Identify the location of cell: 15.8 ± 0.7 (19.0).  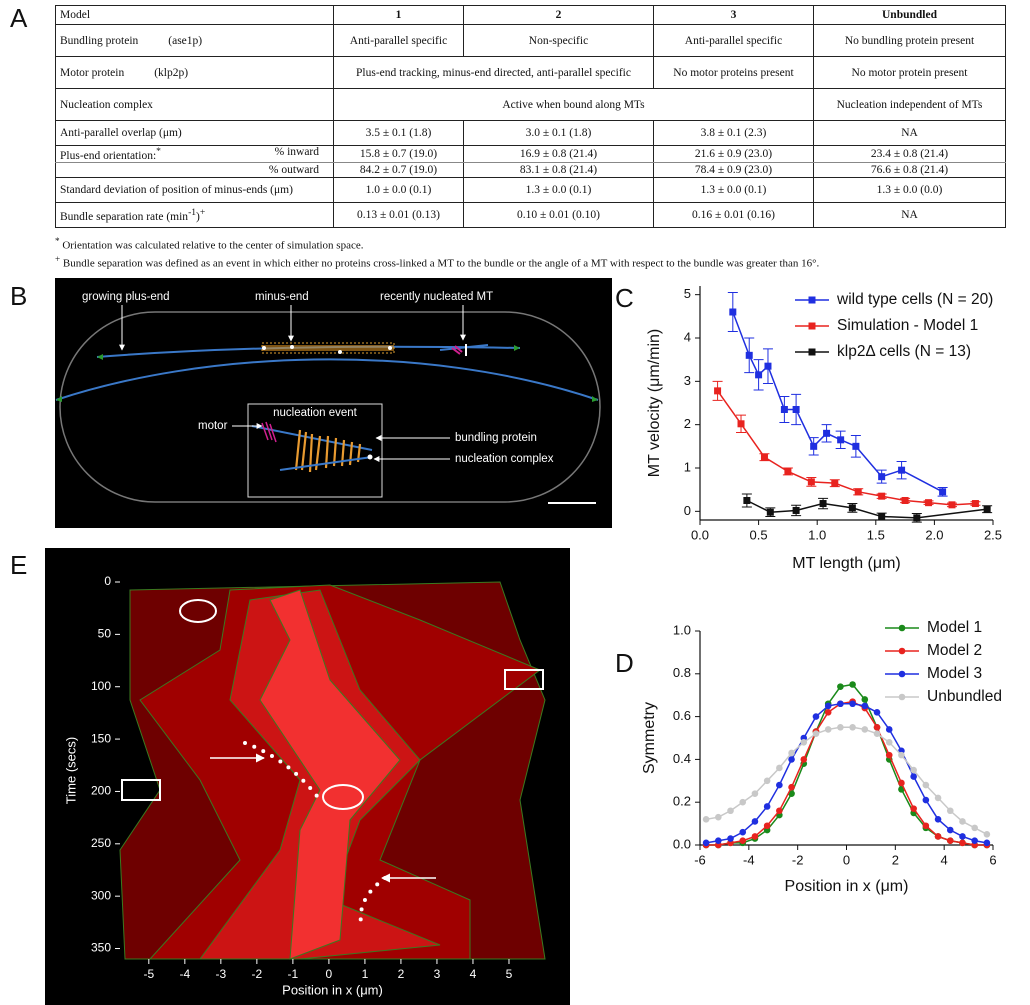
(398, 154).